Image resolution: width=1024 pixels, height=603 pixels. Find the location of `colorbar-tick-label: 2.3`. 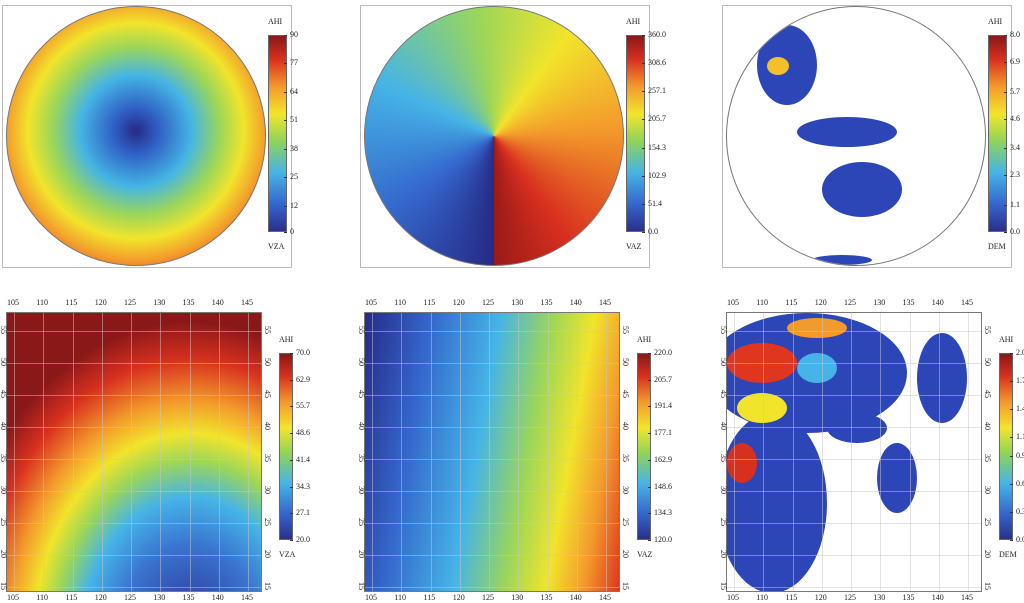

colorbar-tick-label: 2.3 is located at coordinates (1015, 175).